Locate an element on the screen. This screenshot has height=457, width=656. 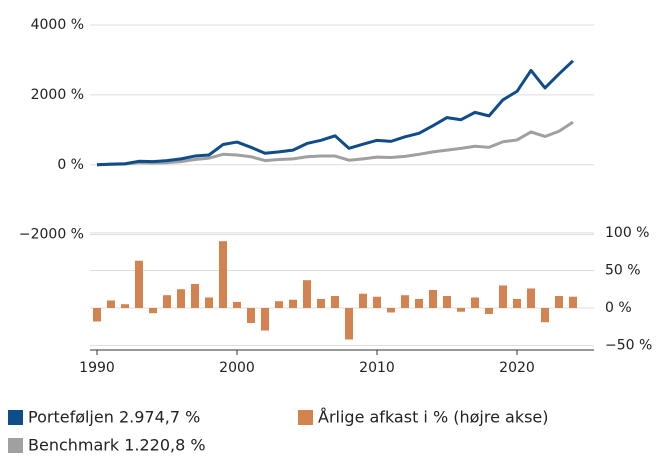
legend-label: Porteføljen 2.974,7 % is located at coordinates (114, 417).